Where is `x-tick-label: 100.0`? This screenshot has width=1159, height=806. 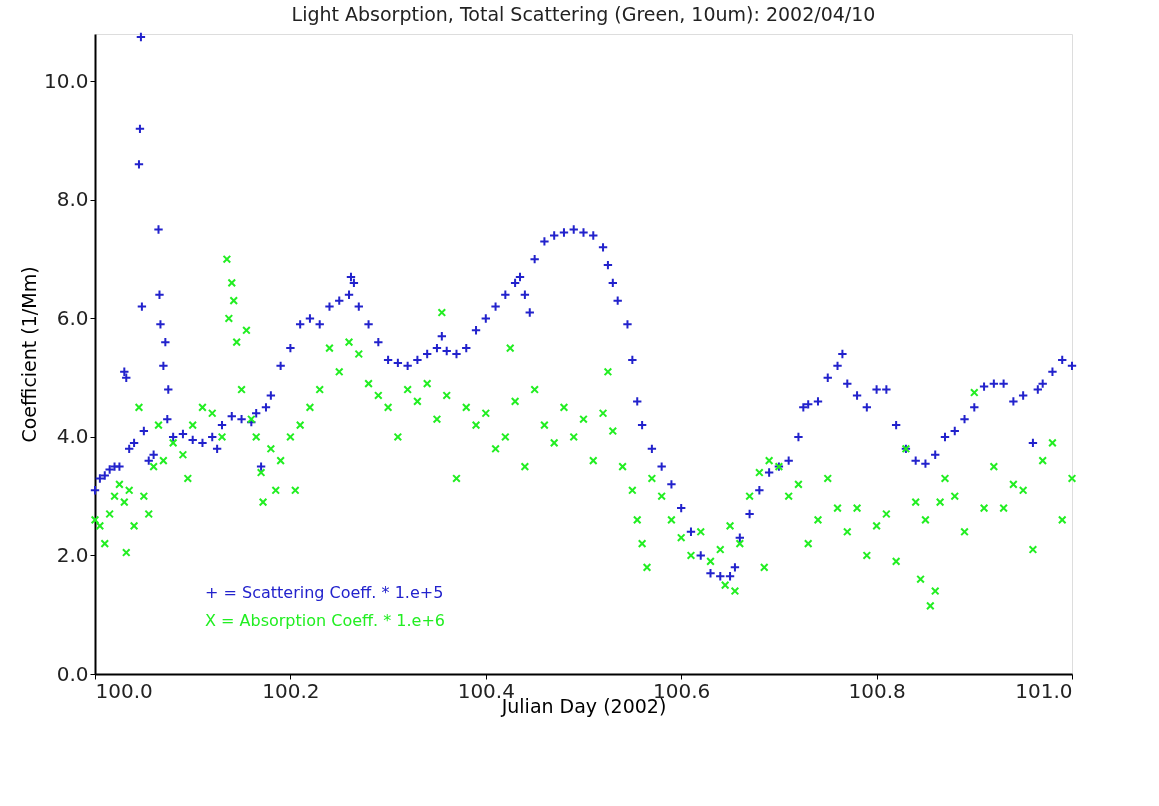
x-tick-label: 100.0 is located at coordinates (124, 690).